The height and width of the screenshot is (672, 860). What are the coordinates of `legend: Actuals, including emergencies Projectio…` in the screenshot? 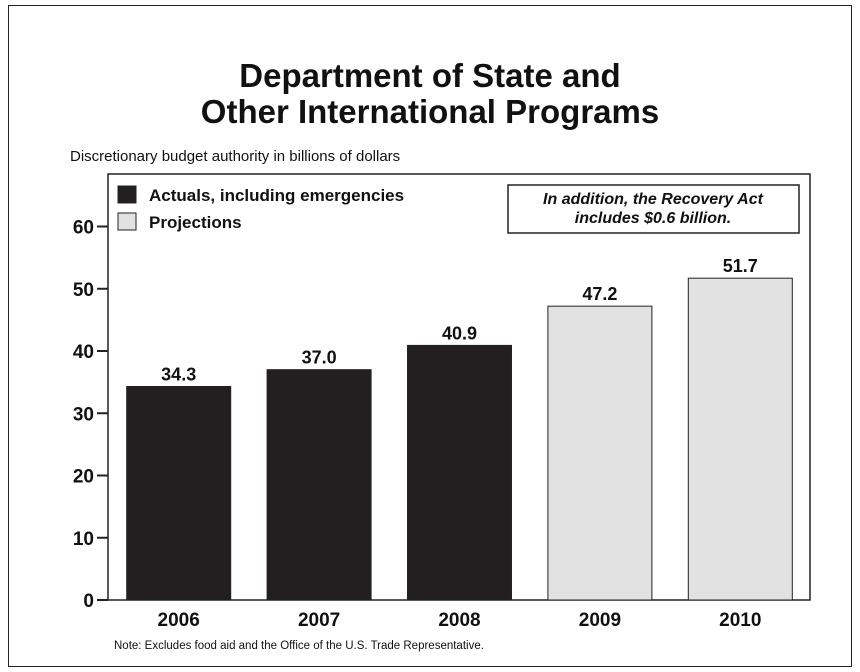 It's located at (260, 208).